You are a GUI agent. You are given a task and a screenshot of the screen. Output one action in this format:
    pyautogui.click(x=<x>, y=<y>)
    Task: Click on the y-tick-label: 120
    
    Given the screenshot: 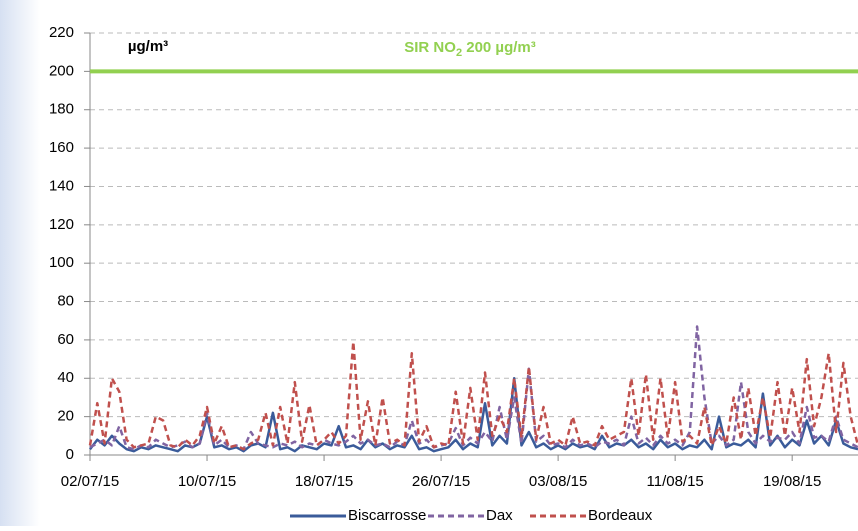 What is the action you would take?
    pyautogui.click(x=61, y=224)
    